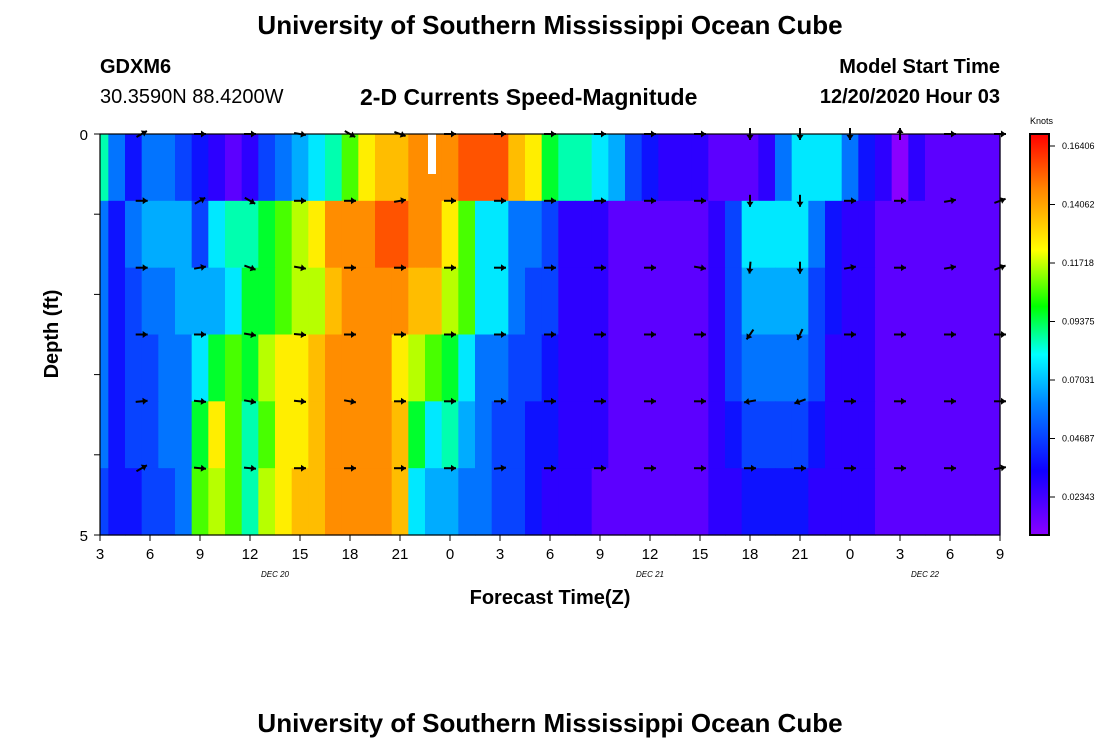 Image resolution: width=1100 pixels, height=750 pixels. What do you see at coordinates (1039, 334) in the screenshot?
I see `colorbar` at bounding box center [1039, 334].